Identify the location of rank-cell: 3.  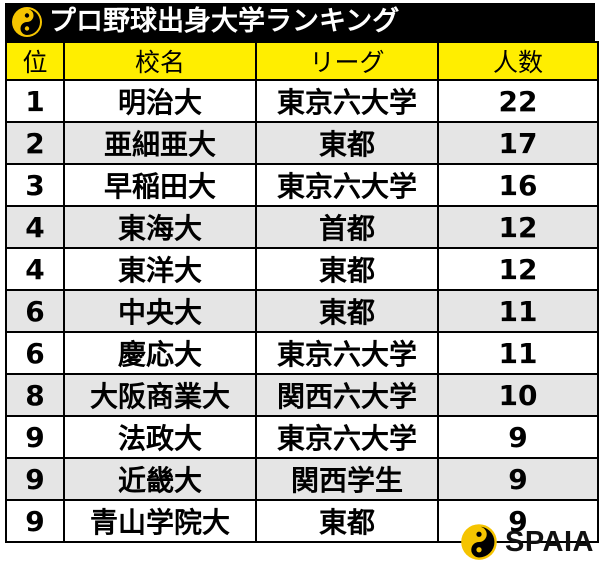
(35, 185).